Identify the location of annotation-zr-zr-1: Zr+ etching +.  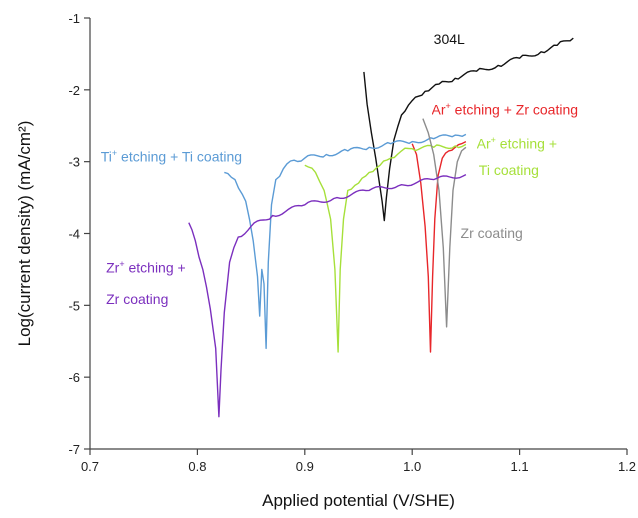
(146, 267).